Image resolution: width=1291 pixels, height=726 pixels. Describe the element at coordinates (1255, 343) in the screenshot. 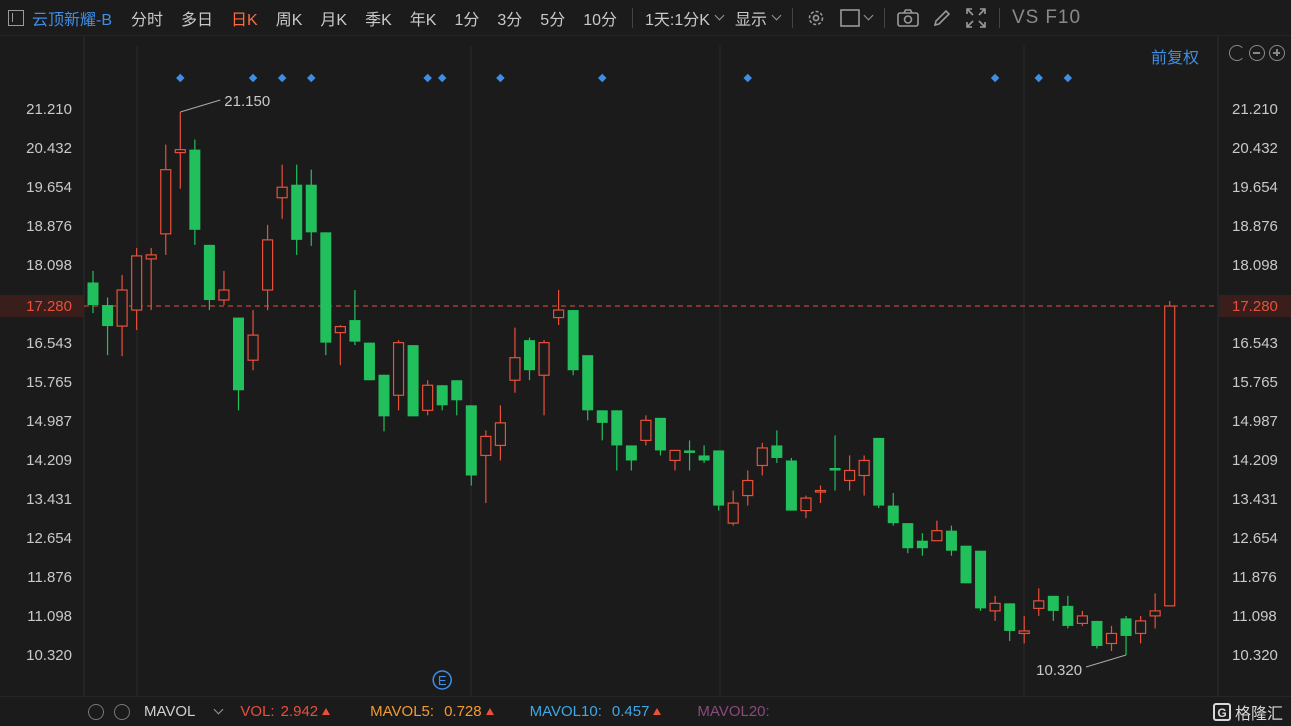

I see `y-tick-label-right: 16.543` at that location.